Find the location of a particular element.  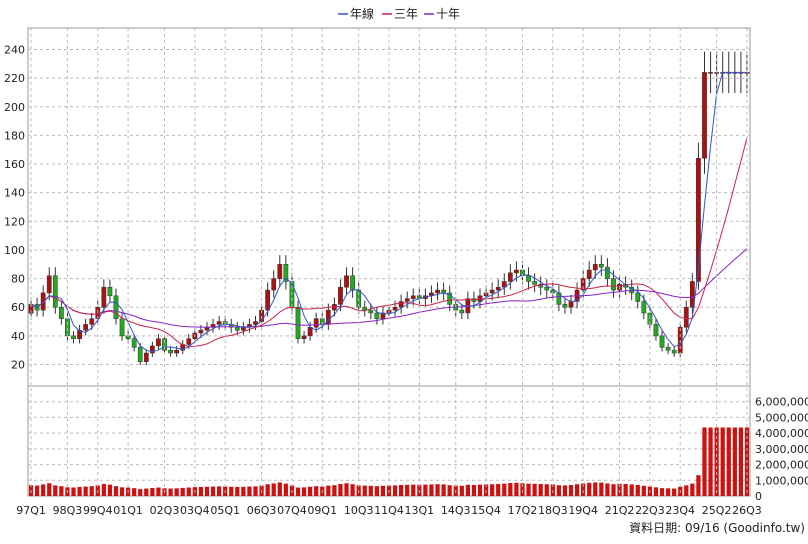

price-tick-label: 60 is located at coordinates (18, 307).